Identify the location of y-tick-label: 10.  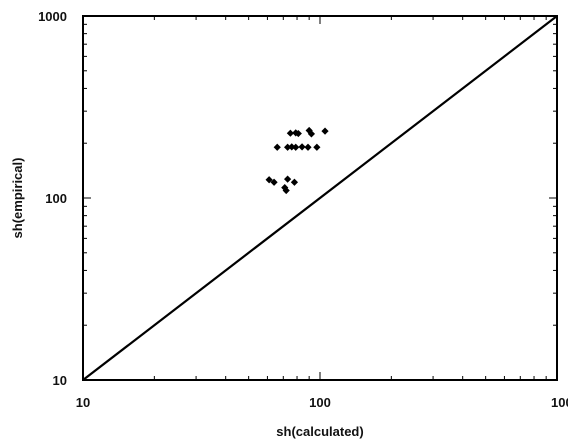
(60, 380).